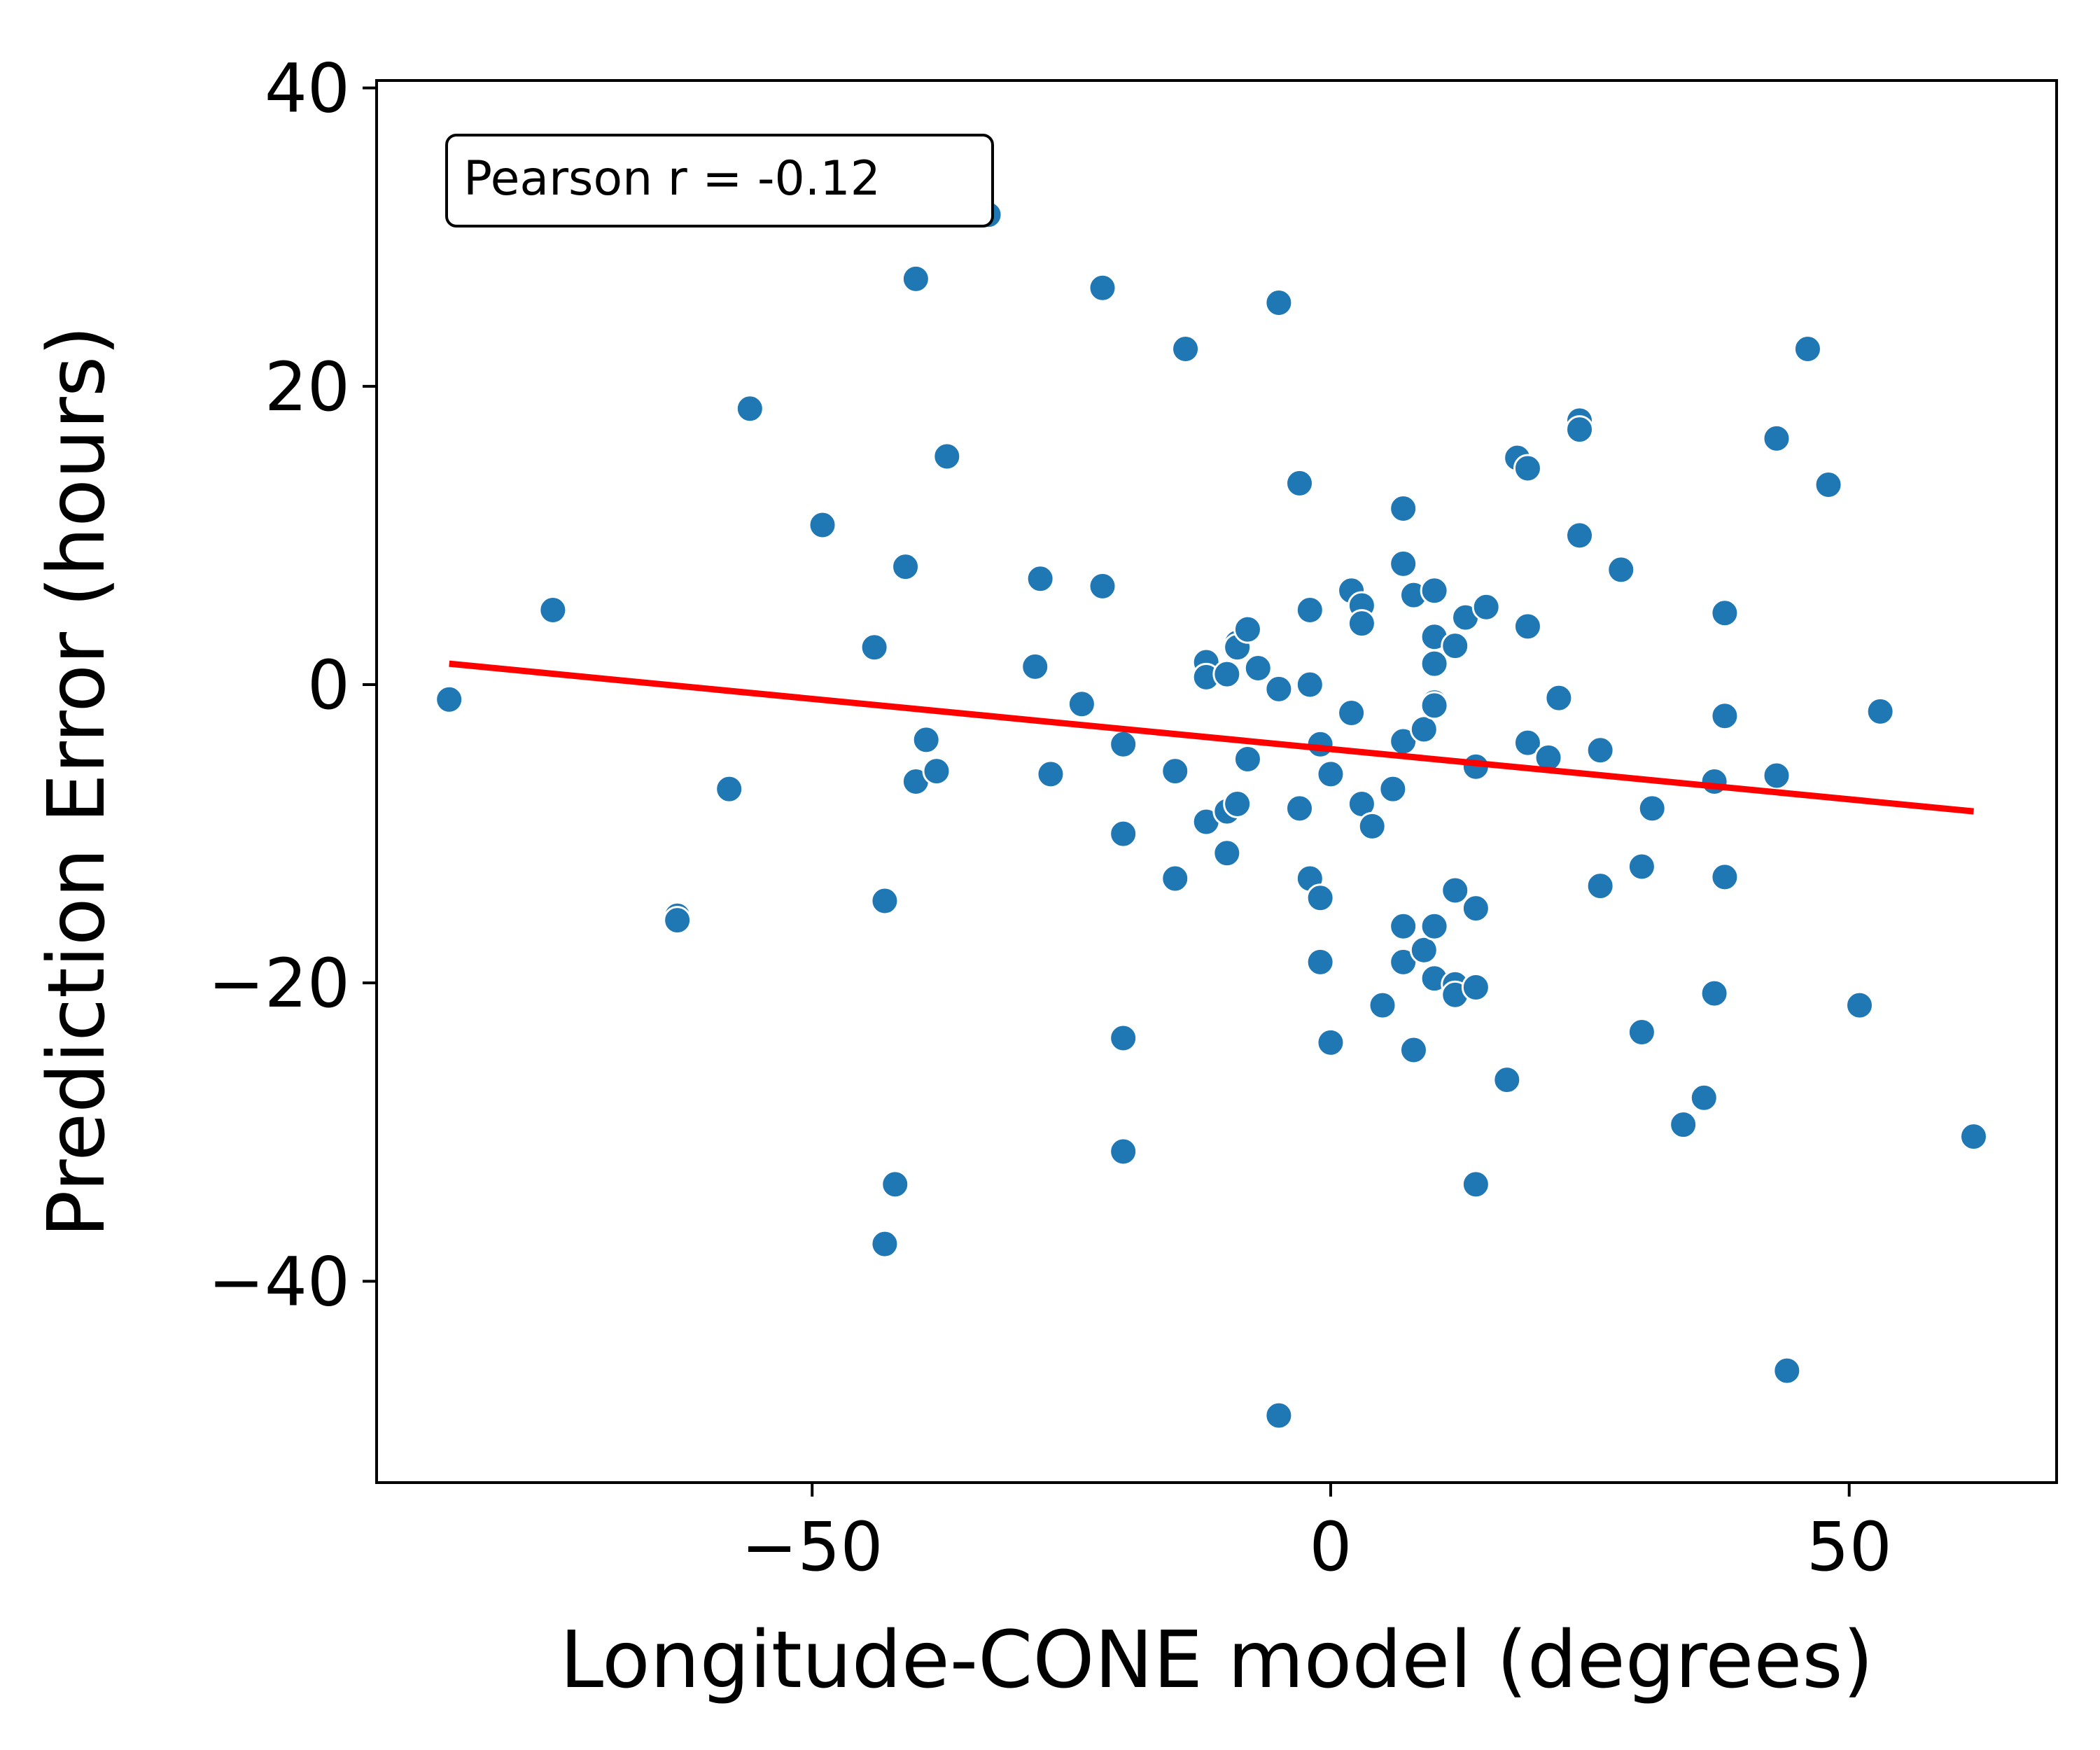 The image size is (2100, 1750). Describe the element at coordinates (279, 1281) in the screenshot. I see `y-tick-label: −40` at that location.